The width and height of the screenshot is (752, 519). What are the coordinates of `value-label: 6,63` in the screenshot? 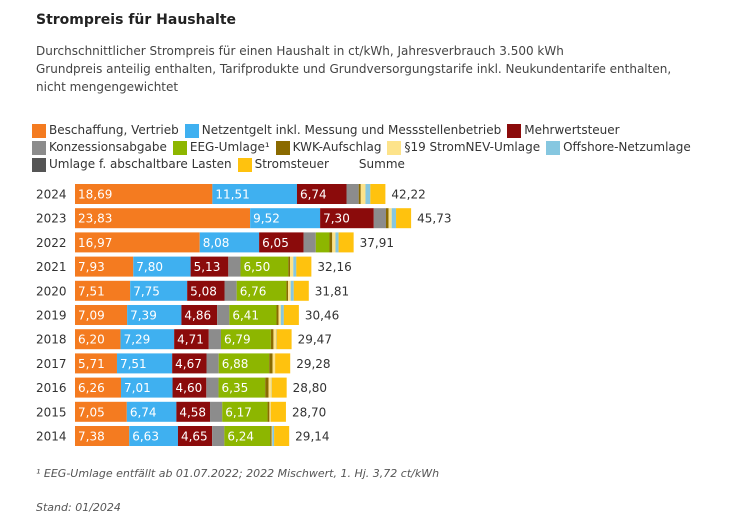 It's located at (145, 437).